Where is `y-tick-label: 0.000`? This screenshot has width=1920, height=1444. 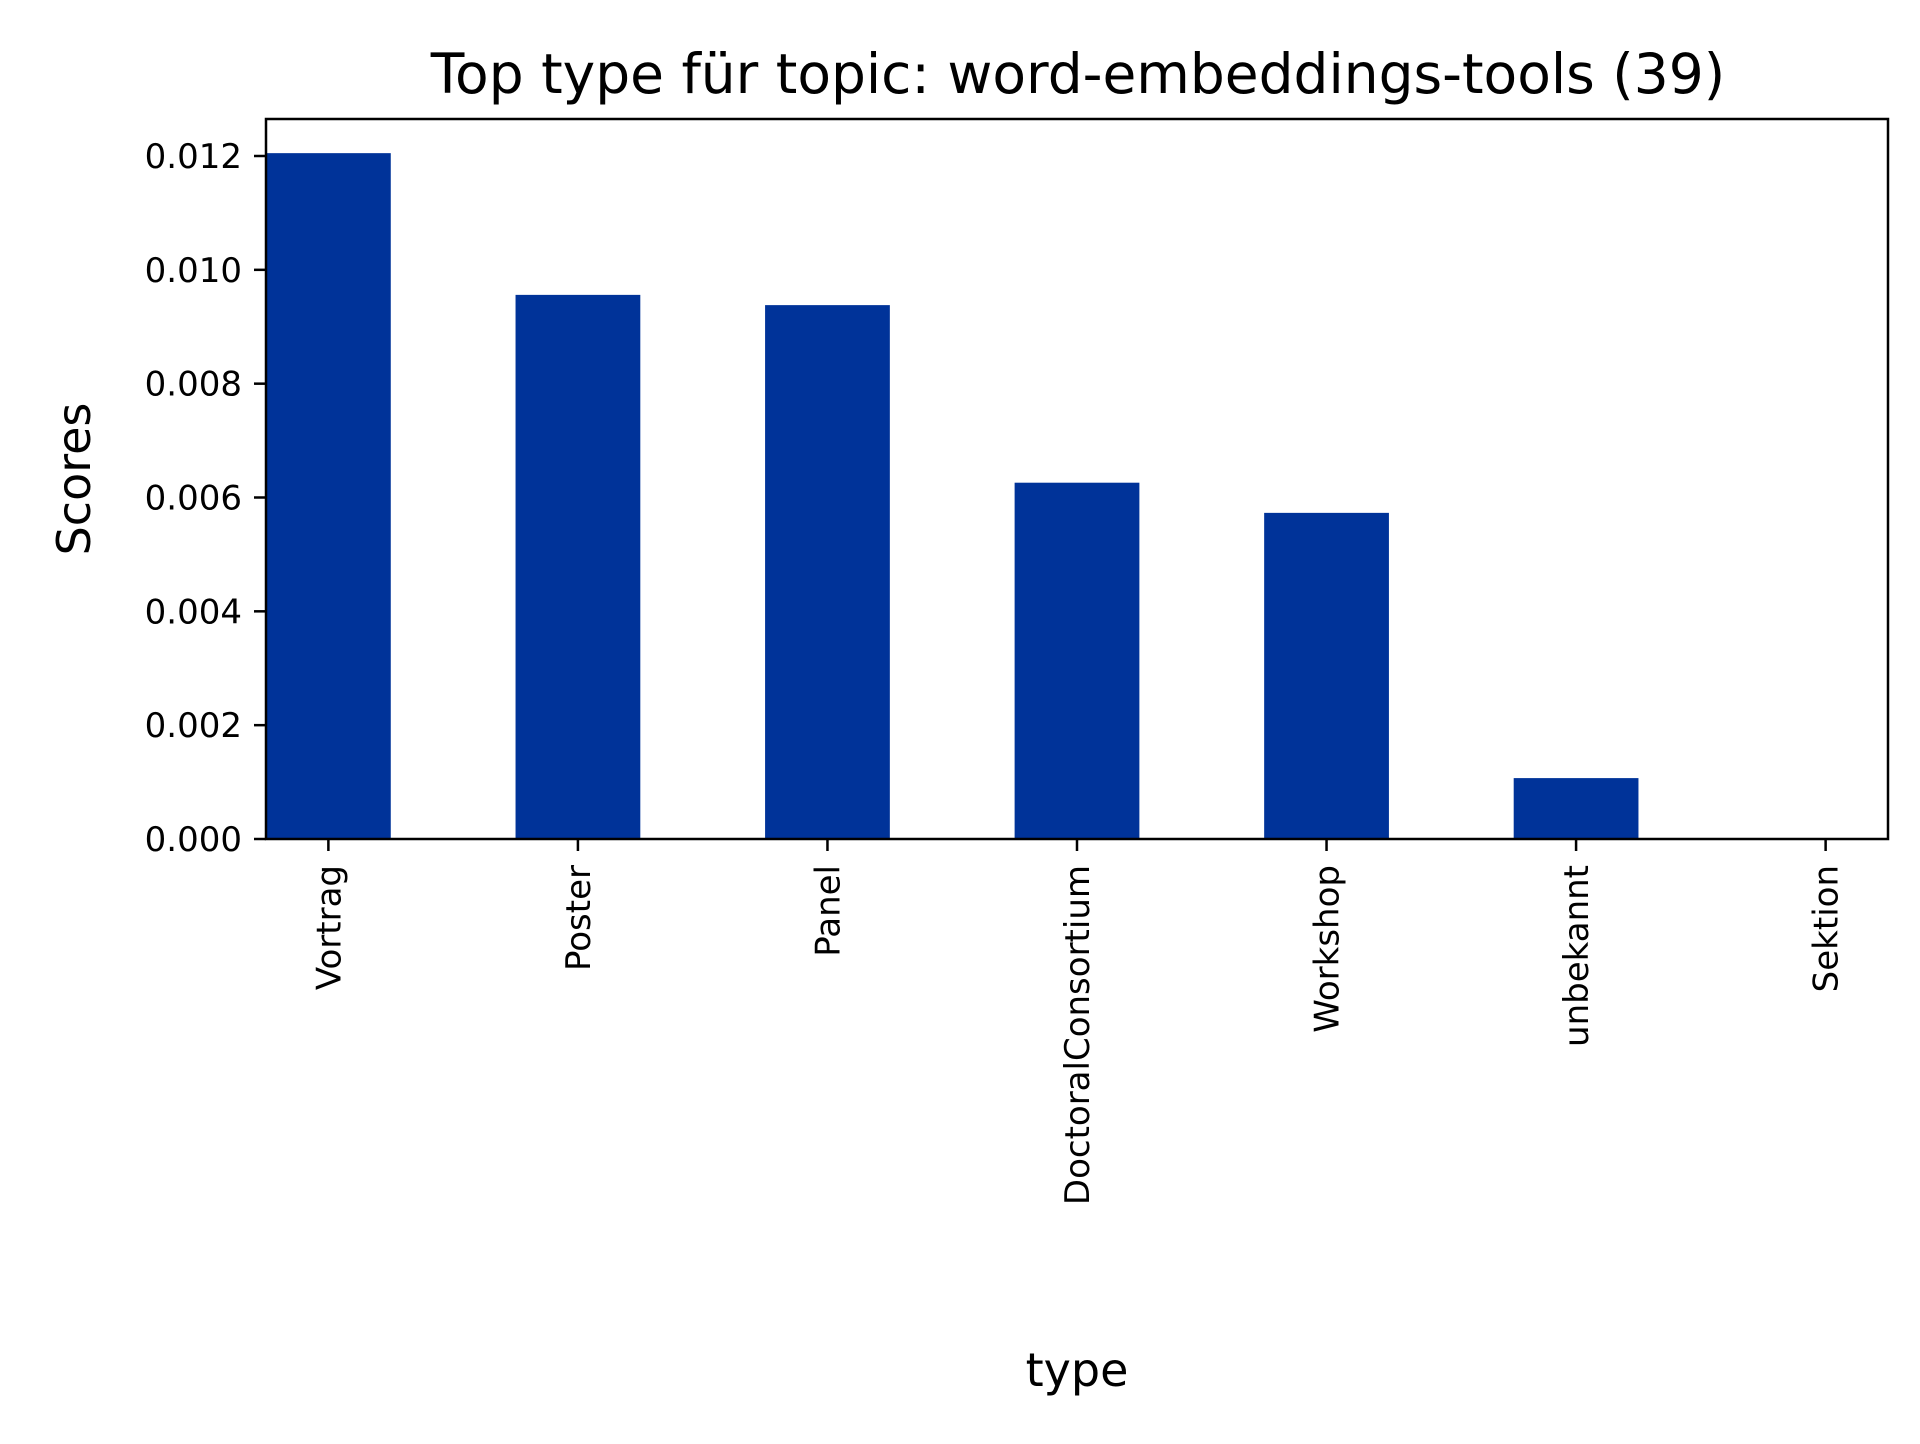
y-tick-label: 0.000 is located at coordinates (193, 840).